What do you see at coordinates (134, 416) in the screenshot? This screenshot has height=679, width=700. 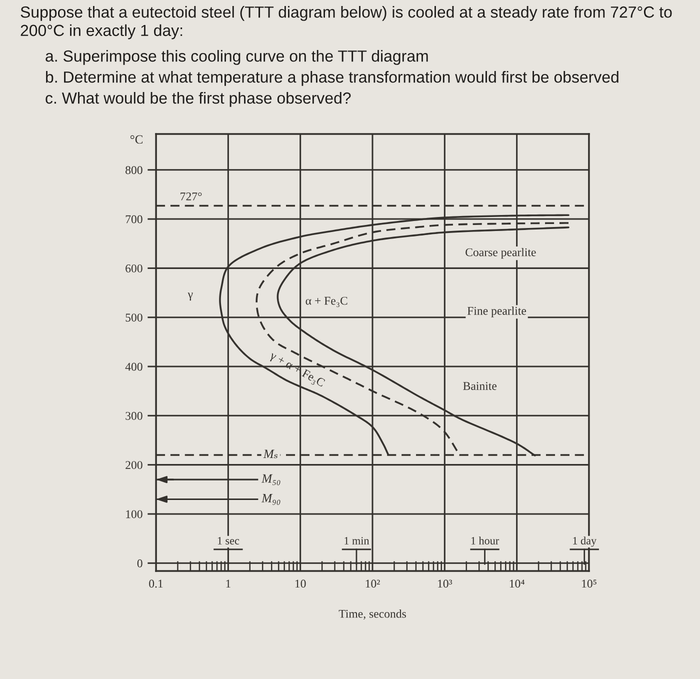 I see `y-tick-label: 300` at bounding box center [134, 416].